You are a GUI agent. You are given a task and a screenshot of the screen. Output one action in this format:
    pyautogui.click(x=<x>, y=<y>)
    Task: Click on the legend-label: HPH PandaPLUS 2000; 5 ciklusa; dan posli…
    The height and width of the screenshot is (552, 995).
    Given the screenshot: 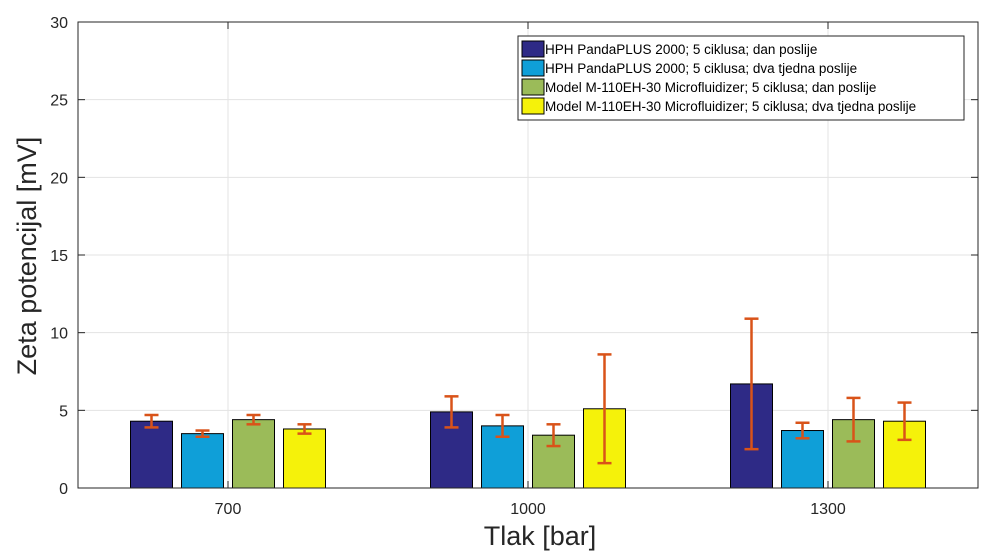 What is the action you would take?
    pyautogui.click(x=681, y=49)
    